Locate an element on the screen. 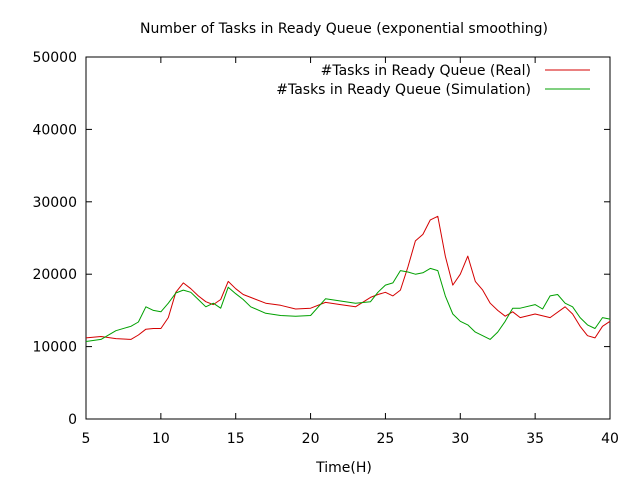  x-tick-label: 30 is located at coordinates (460, 439).